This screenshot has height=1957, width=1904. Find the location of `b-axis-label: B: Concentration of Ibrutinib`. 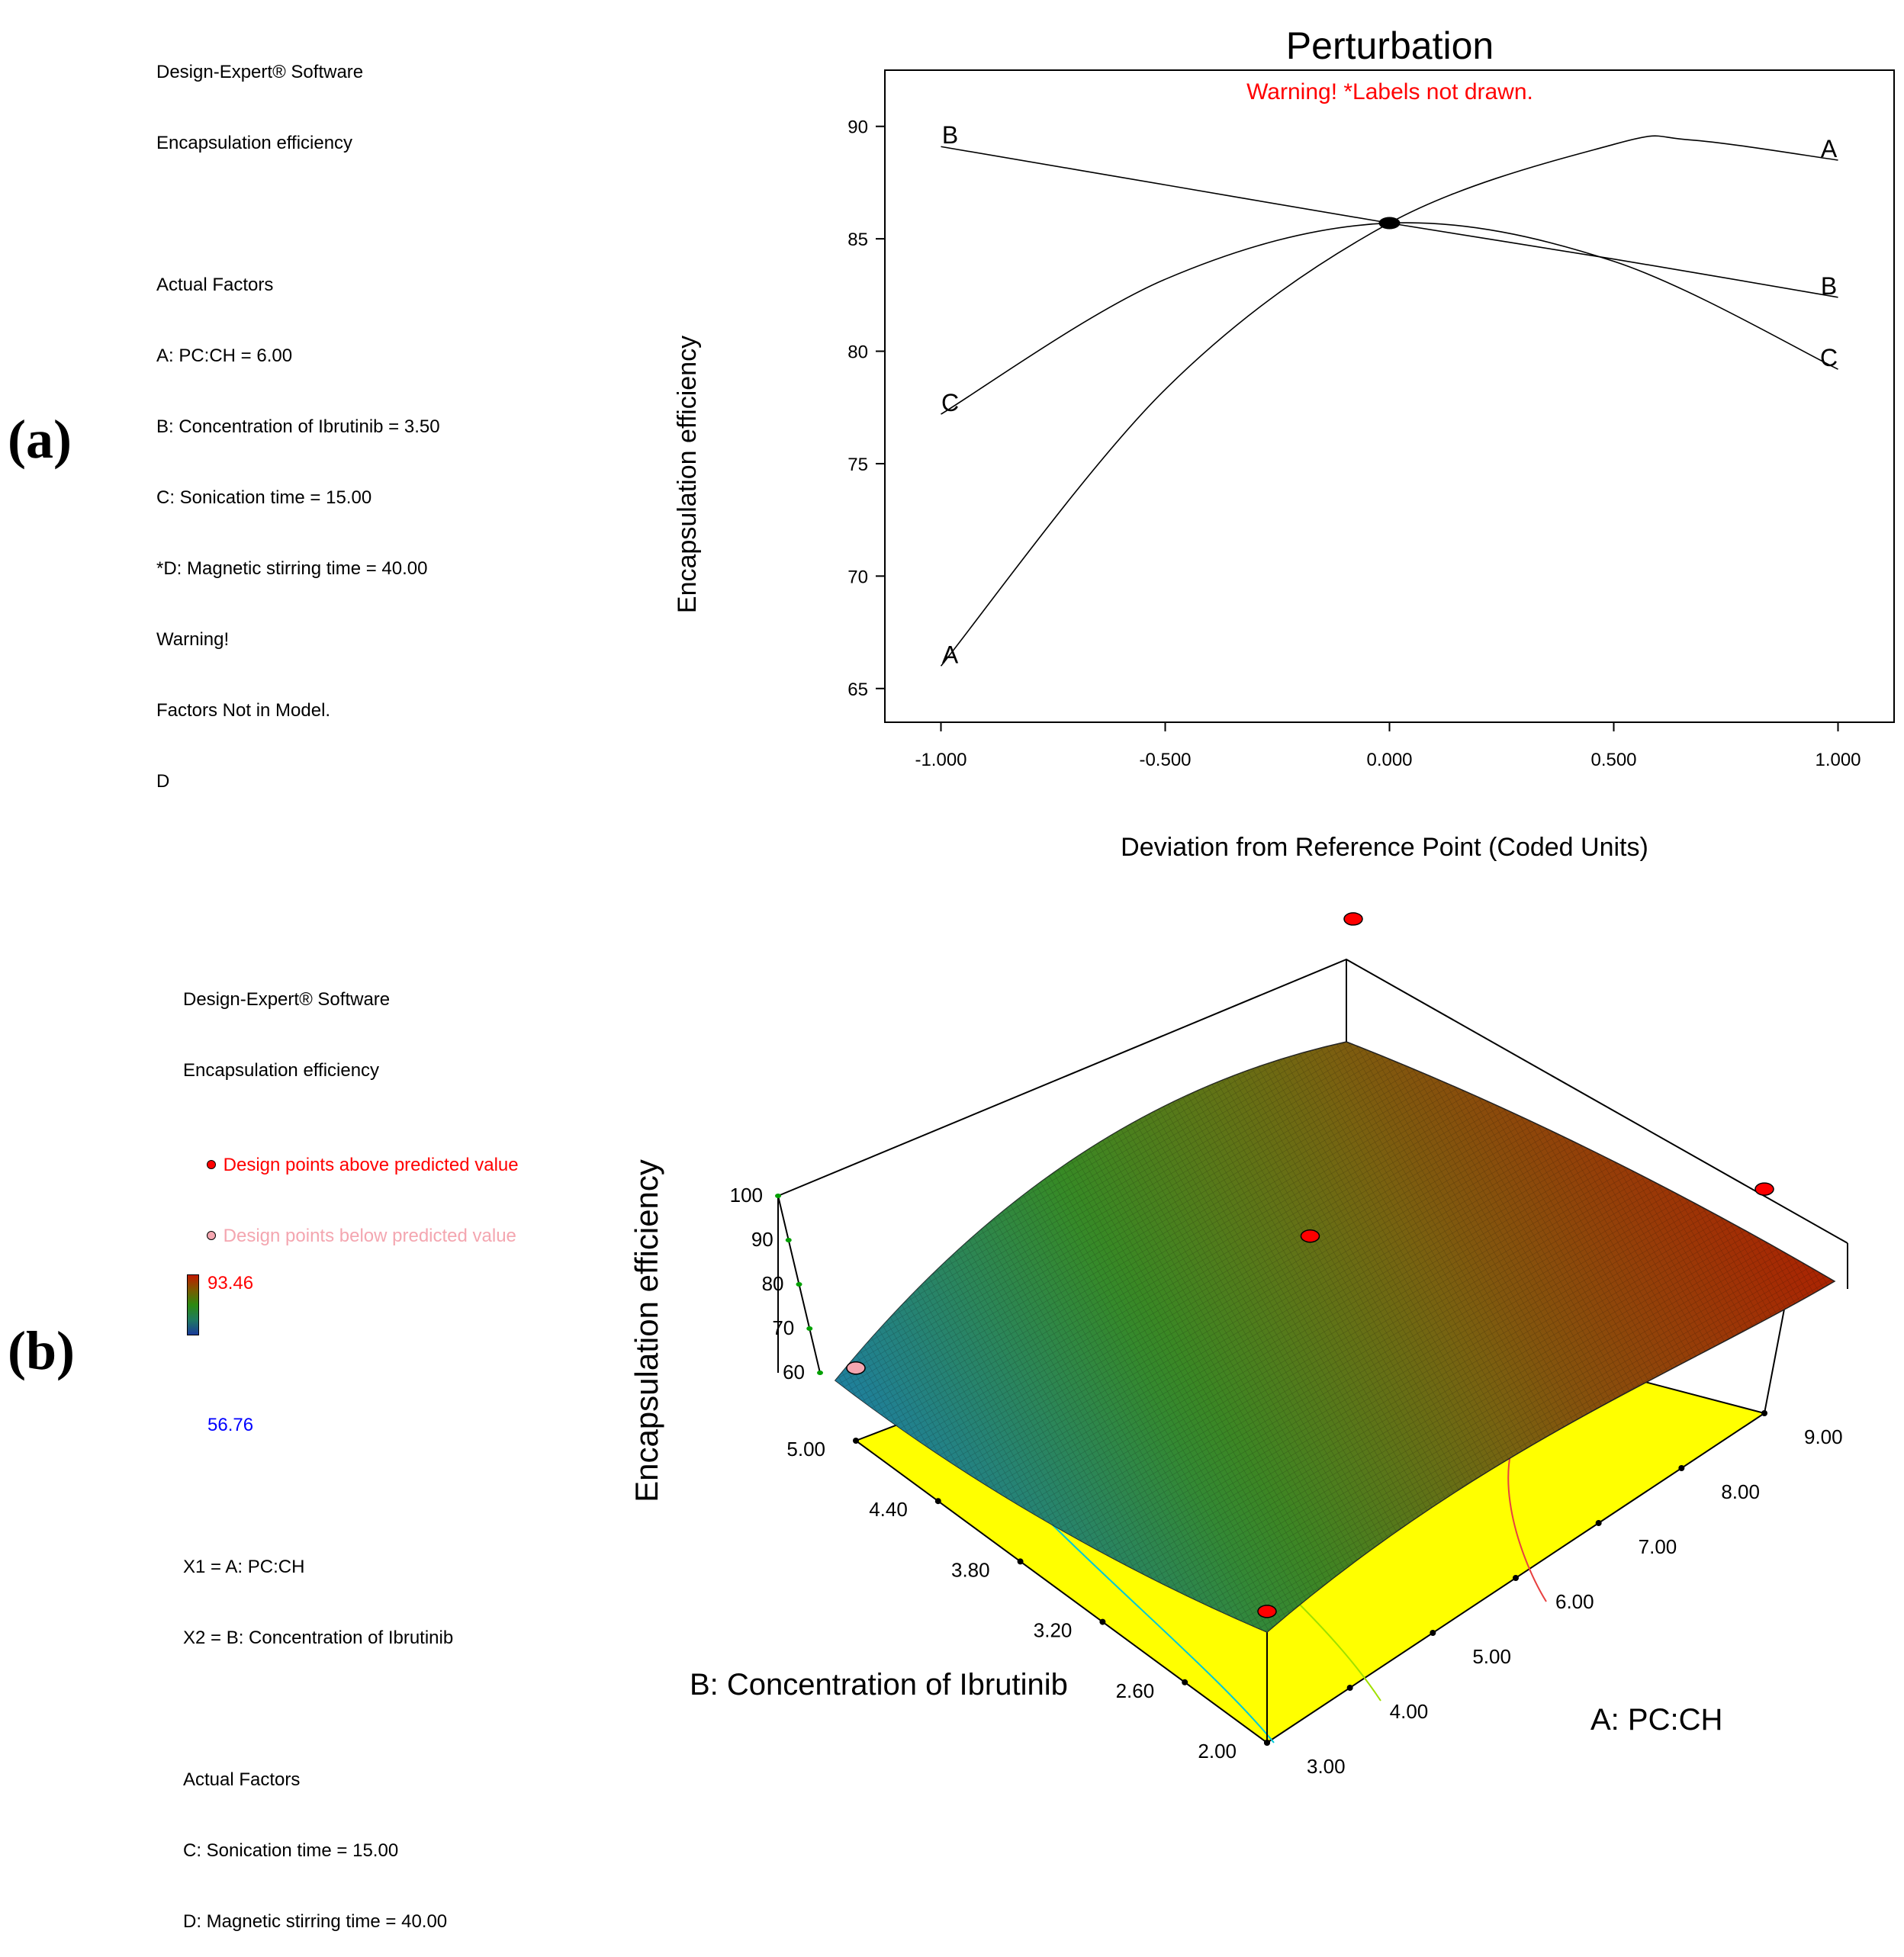

b-axis-label: B: Concentration of Ibrutinib is located at coordinates (879, 1685).